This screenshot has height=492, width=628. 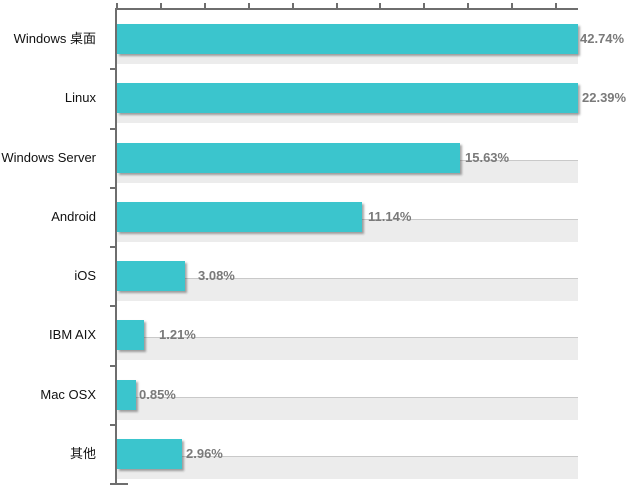 I want to click on bar-row: 2.96%, so click(x=347, y=454).